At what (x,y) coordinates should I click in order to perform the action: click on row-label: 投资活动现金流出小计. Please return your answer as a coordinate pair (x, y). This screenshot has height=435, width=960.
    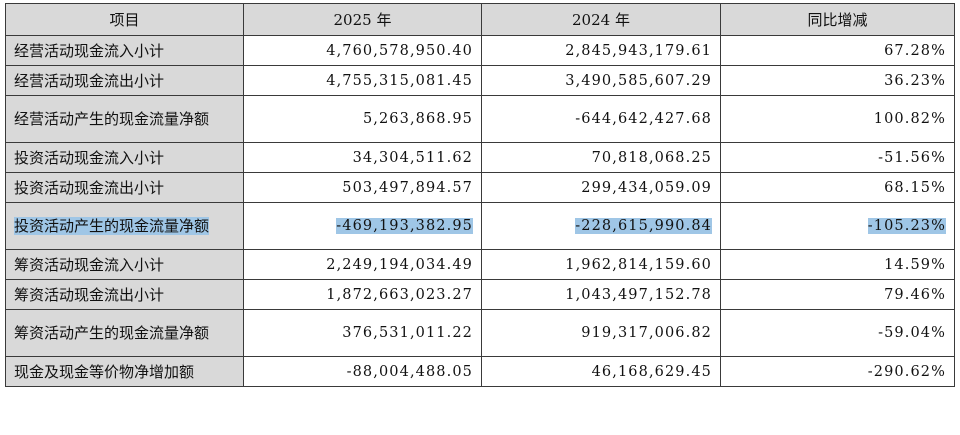
    Looking at the image, I should click on (124, 187).